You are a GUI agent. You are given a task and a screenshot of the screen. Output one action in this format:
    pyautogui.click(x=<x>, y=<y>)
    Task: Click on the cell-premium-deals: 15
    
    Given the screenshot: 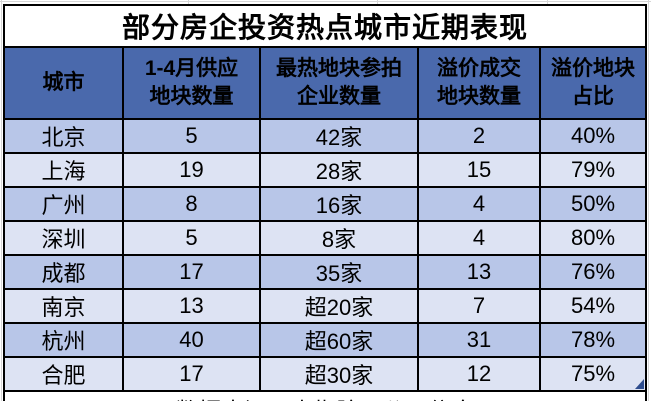 What is the action you would take?
    pyautogui.click(x=479, y=170)
    